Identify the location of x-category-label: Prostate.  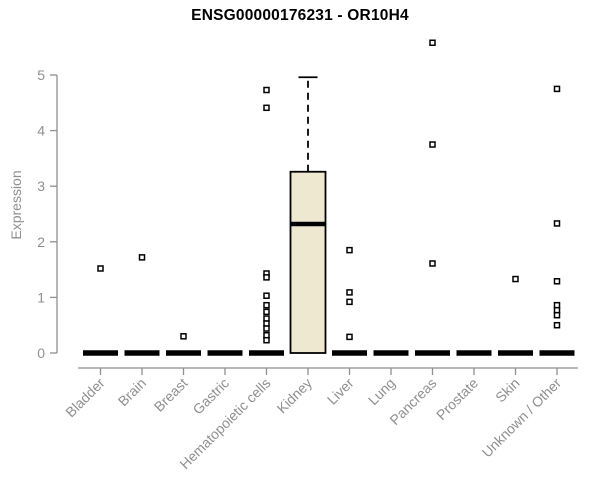
(457, 399).